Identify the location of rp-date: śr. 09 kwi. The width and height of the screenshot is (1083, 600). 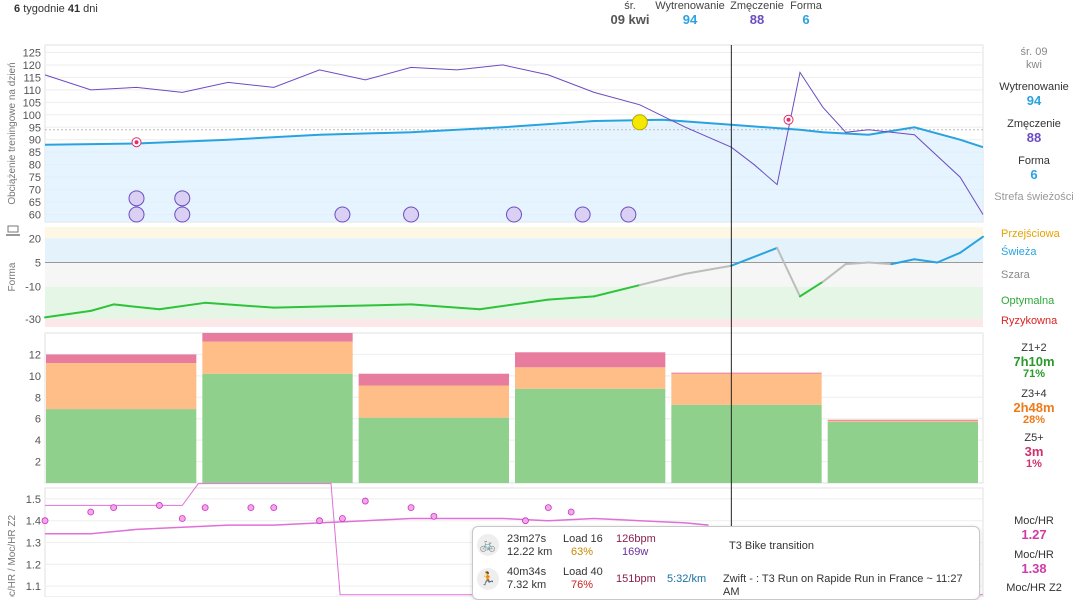
(1034, 59).